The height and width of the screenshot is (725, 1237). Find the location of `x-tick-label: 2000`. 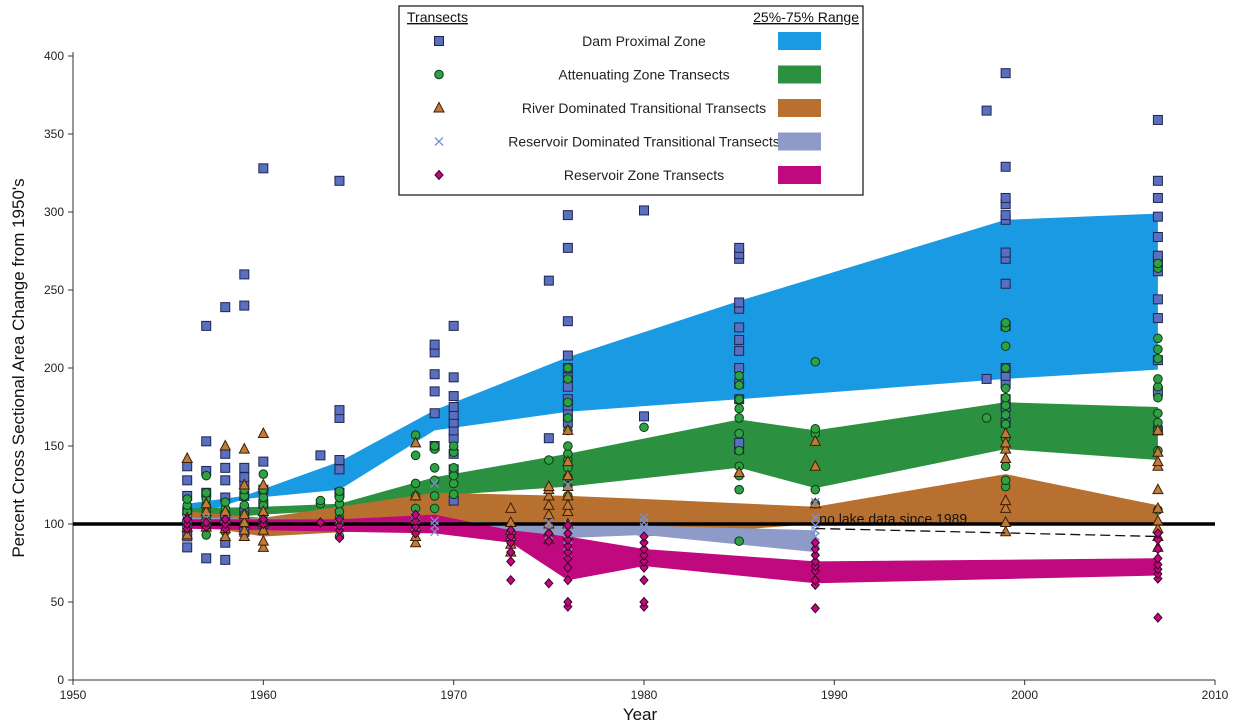

x-tick-label: 2000 is located at coordinates (1024, 695).